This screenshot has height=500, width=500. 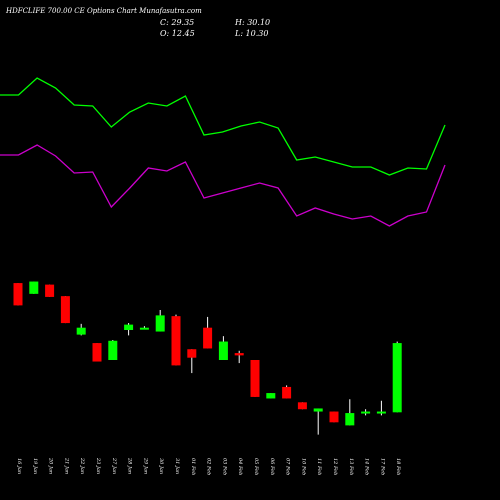 What do you see at coordinates (303, 466) in the screenshot?
I see `x-tick-label: 10 Feb` at bounding box center [303, 466].